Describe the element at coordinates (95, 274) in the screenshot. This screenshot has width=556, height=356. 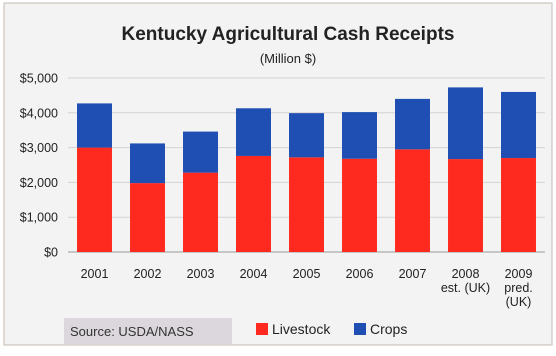
I see `x-tick-label: 2001` at that location.